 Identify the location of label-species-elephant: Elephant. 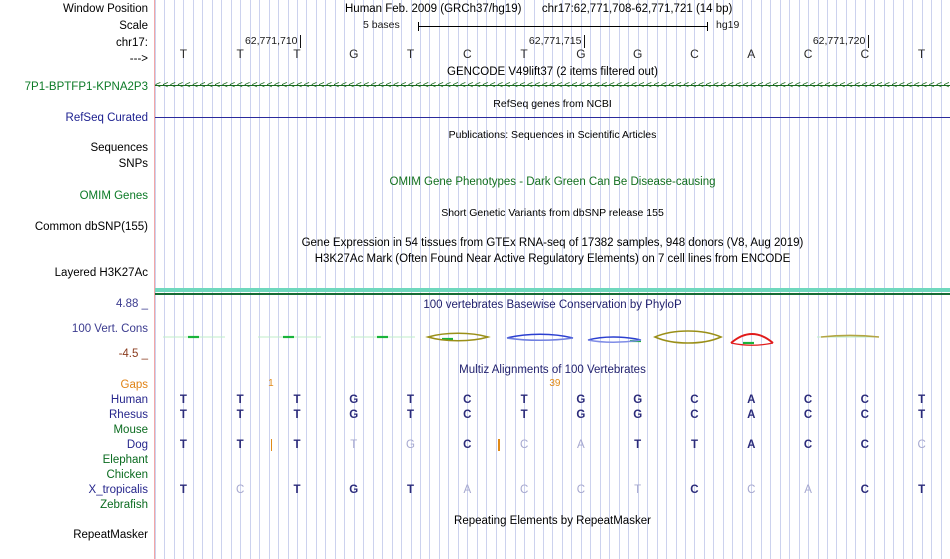
(125, 460).